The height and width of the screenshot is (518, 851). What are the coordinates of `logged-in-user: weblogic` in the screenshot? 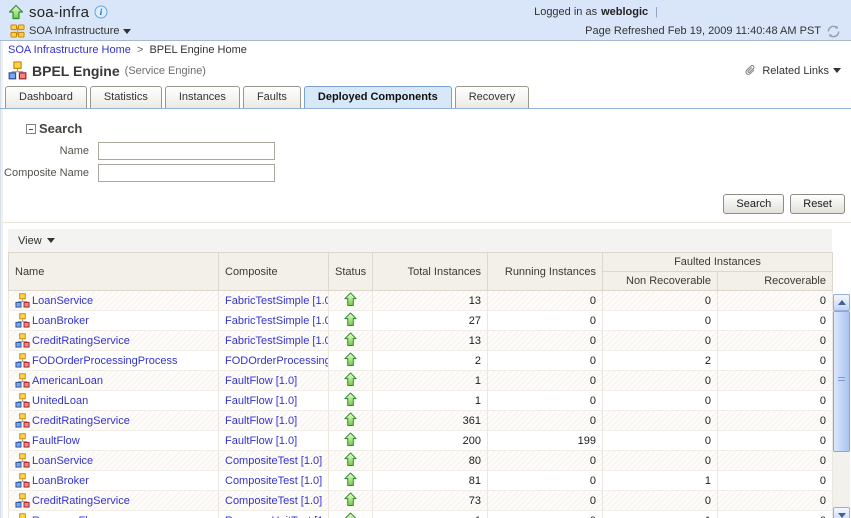 It's located at (625, 12).